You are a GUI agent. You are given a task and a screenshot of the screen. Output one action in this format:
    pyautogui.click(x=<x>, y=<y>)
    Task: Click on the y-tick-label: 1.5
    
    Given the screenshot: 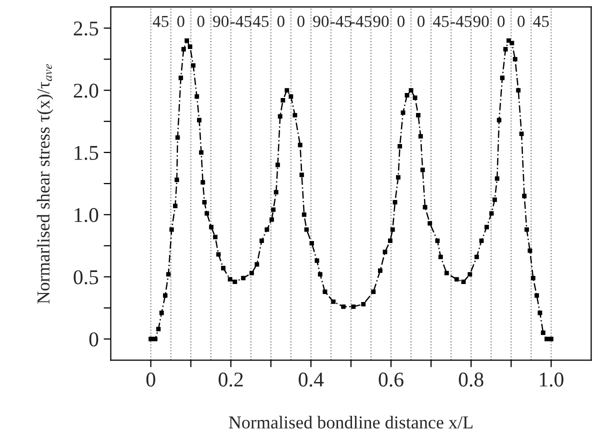 What is the action you would take?
    pyautogui.click(x=86, y=153)
    